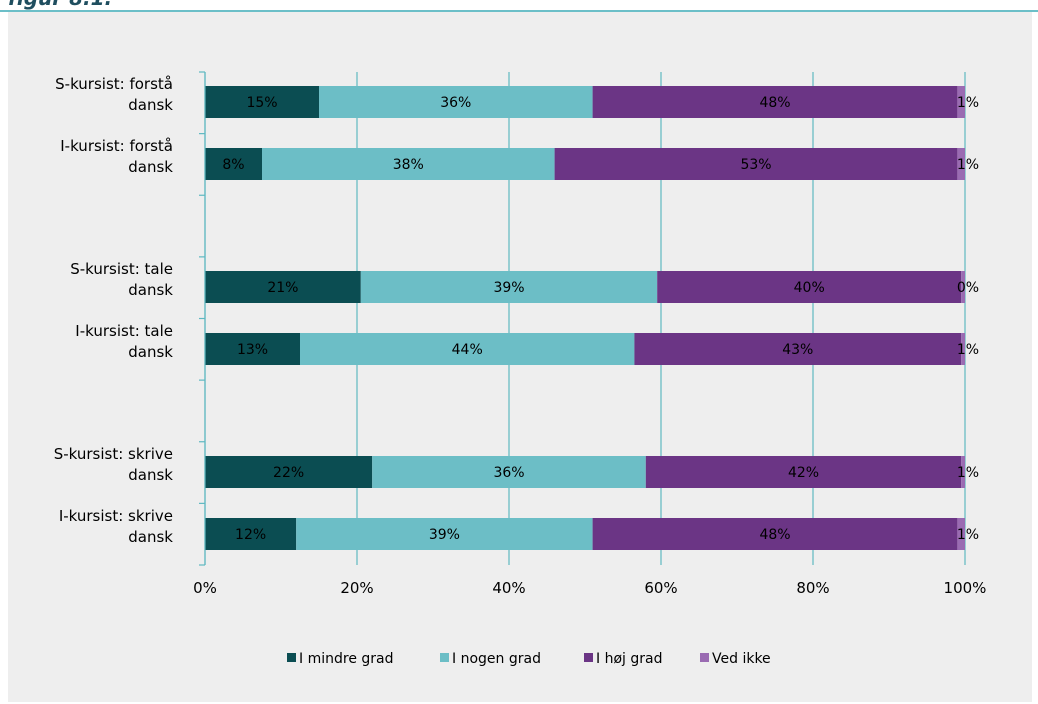 The image size is (1038, 704). What do you see at coordinates (60, 5) in the screenshot?
I see `figure-title-fragment: figur 8.1.` at bounding box center [60, 5].